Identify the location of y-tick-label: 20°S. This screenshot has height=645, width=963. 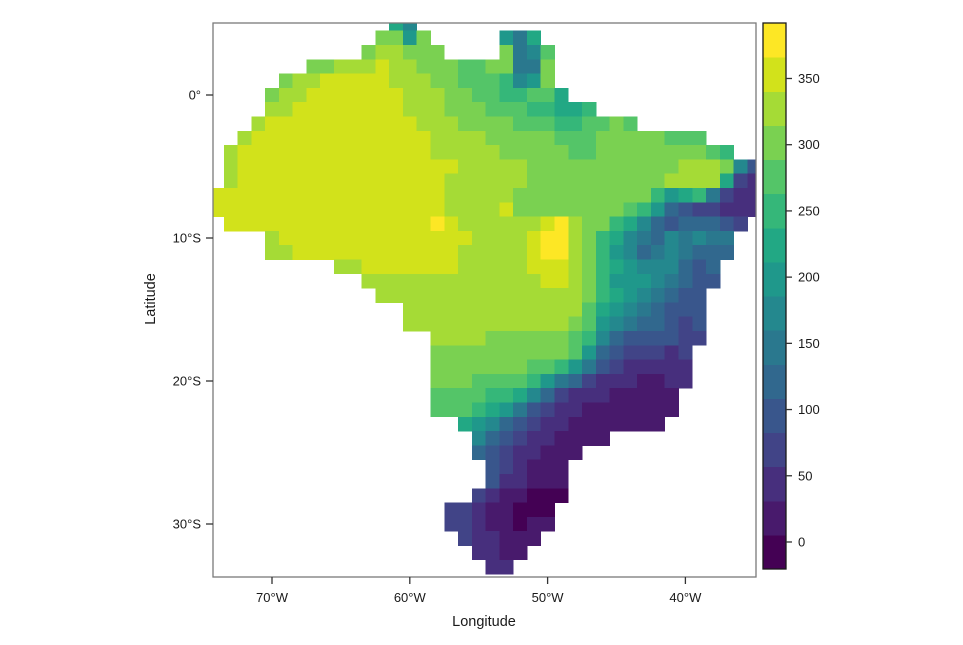
(187, 381).